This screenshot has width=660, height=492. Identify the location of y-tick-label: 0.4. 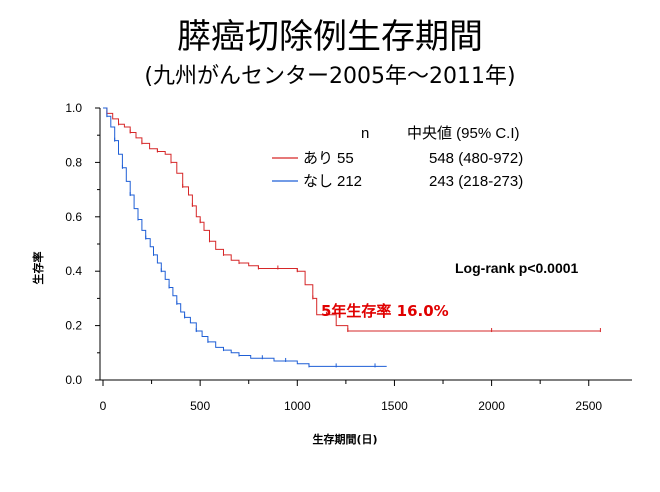
(73, 271).